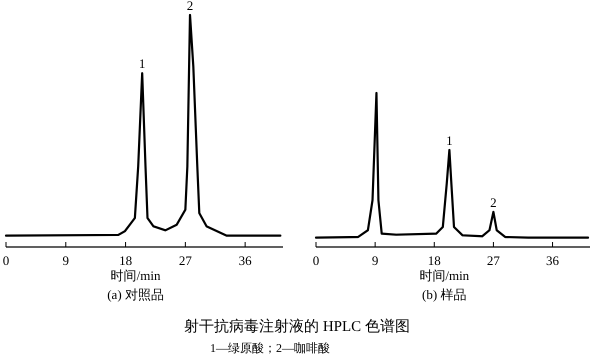 This screenshot has width=594, height=361. I want to click on text: 1—绿原酸；2—咖啡酸, so click(270, 348).